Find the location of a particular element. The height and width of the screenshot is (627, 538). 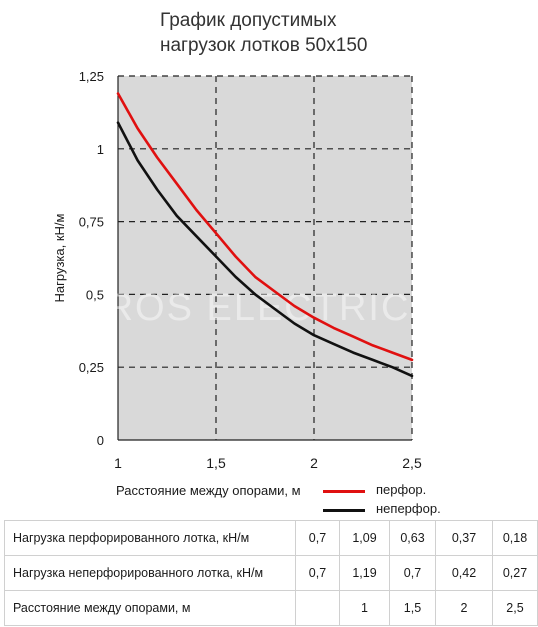

x-tick-label: 1 is located at coordinates (118, 463).